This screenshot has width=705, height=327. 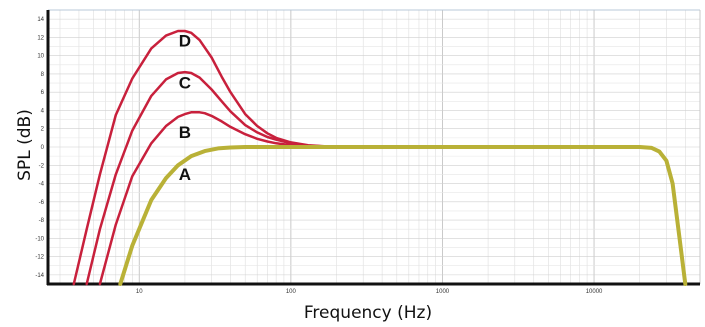 What do you see at coordinates (185, 132) in the screenshot?
I see `curve-label-b: B` at bounding box center [185, 132].